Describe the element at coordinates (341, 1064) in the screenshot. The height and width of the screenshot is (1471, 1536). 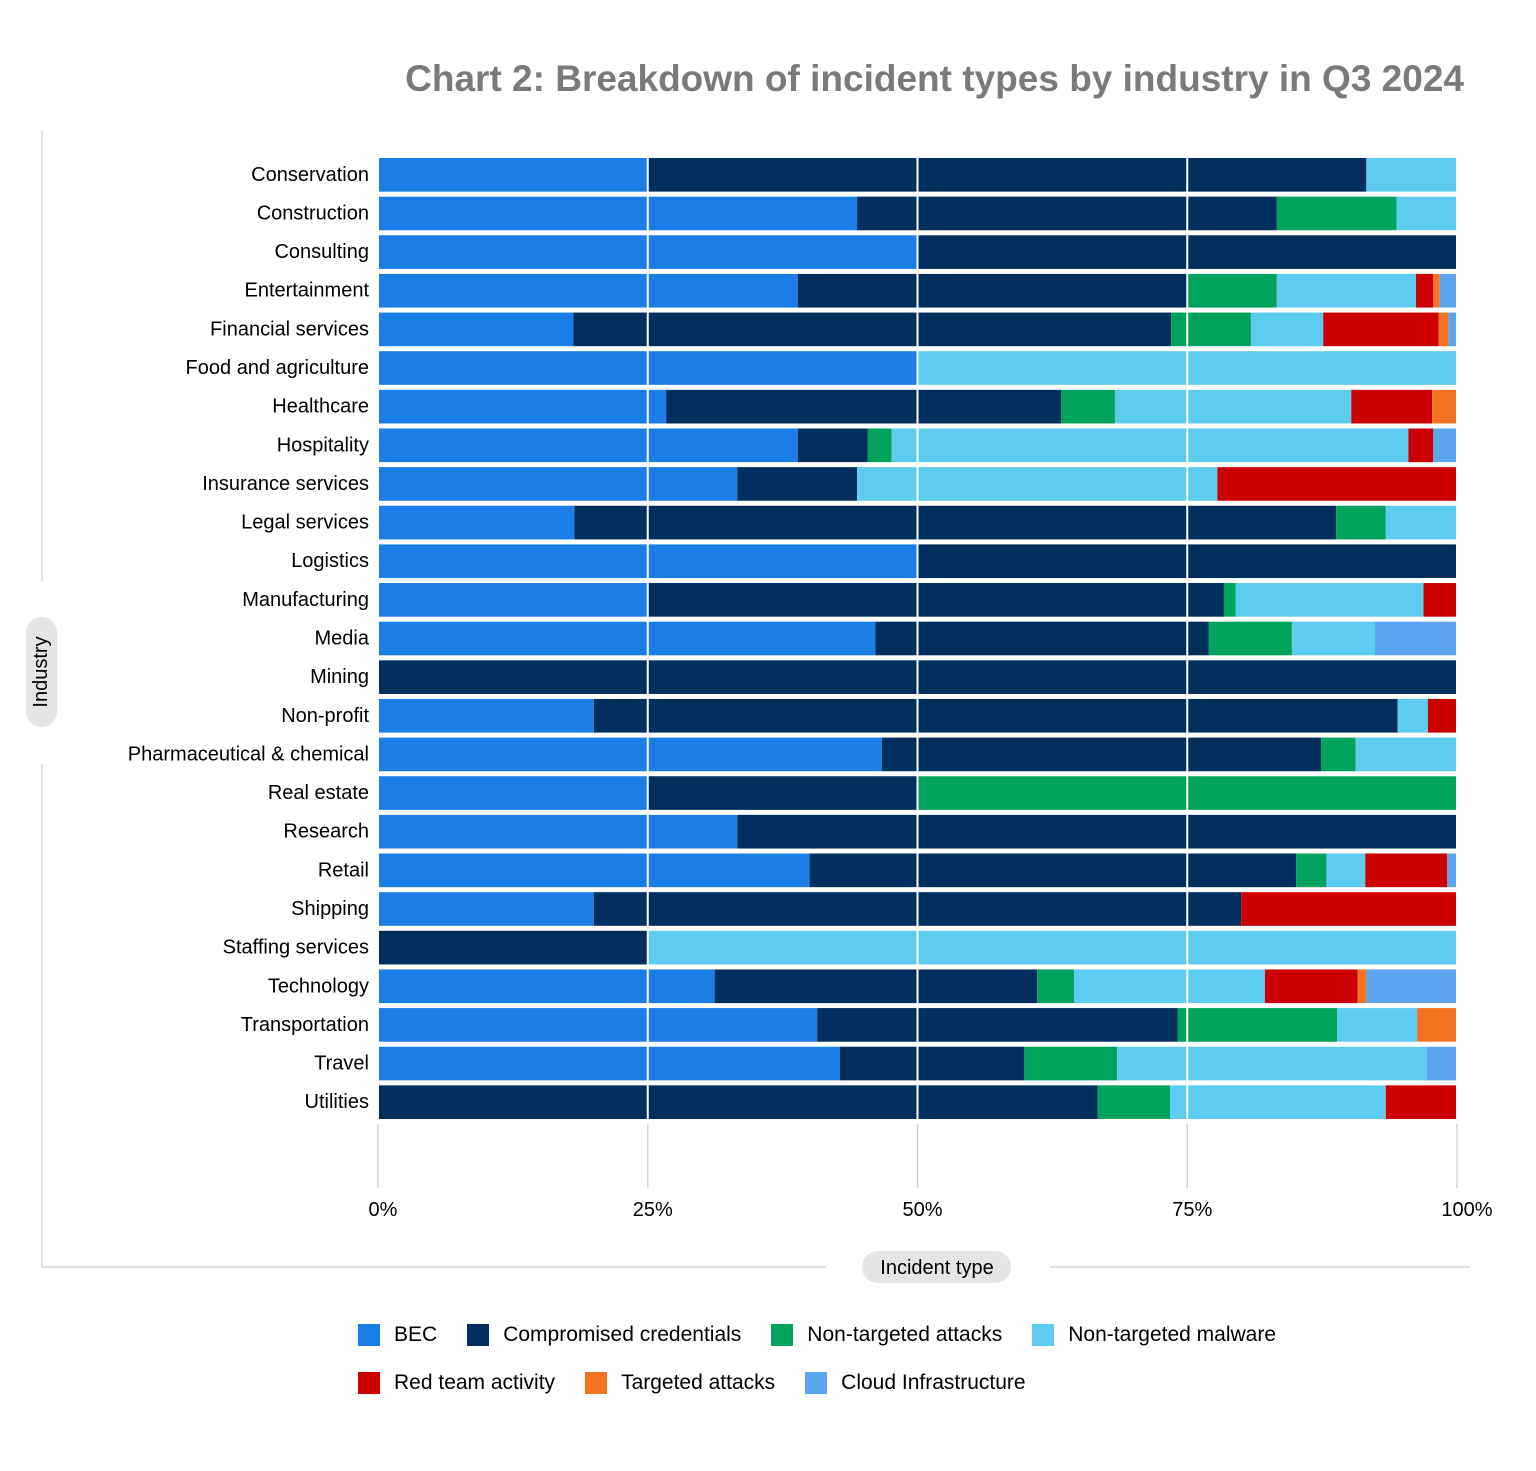
I see `category-label: Travel` at that location.